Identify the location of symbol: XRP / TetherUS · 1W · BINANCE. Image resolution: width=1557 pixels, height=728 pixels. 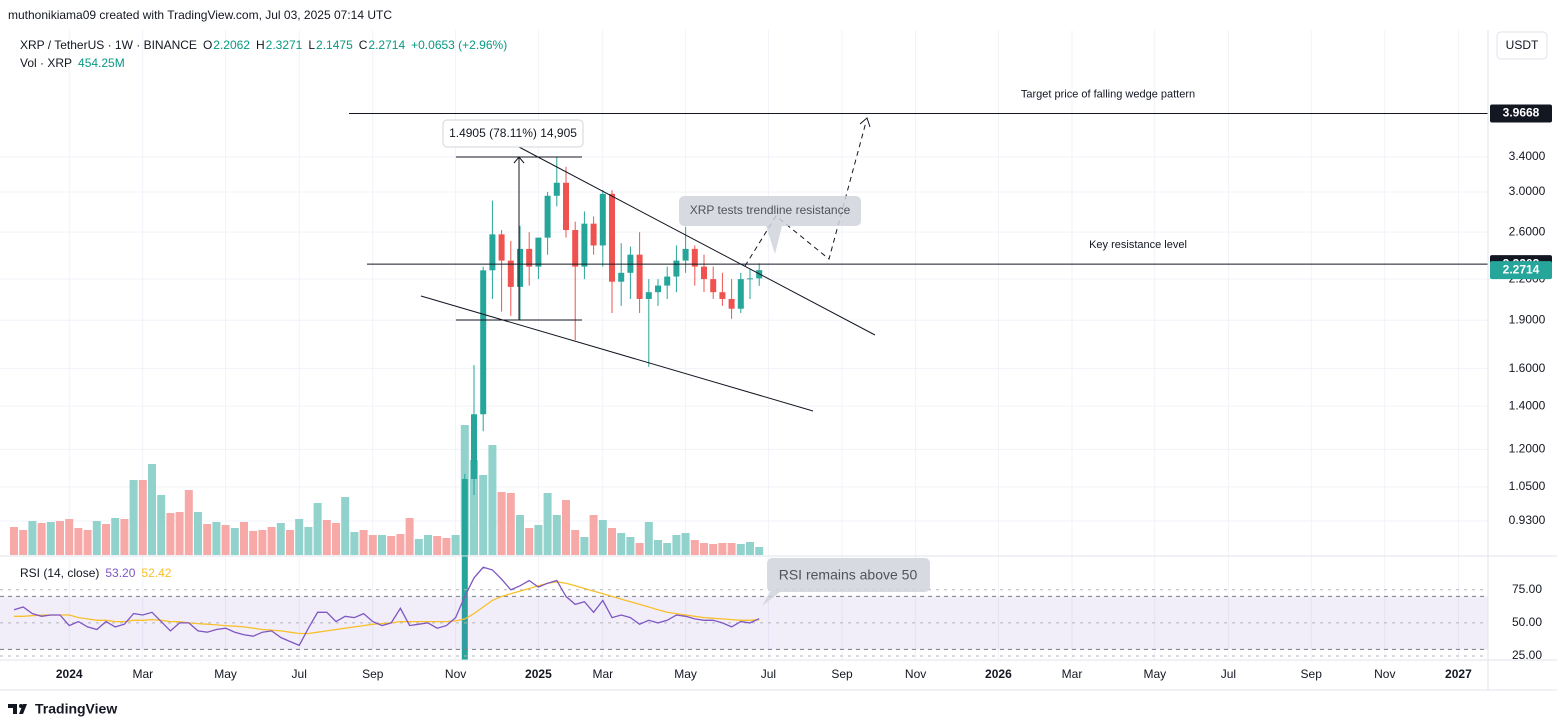
(108, 45).